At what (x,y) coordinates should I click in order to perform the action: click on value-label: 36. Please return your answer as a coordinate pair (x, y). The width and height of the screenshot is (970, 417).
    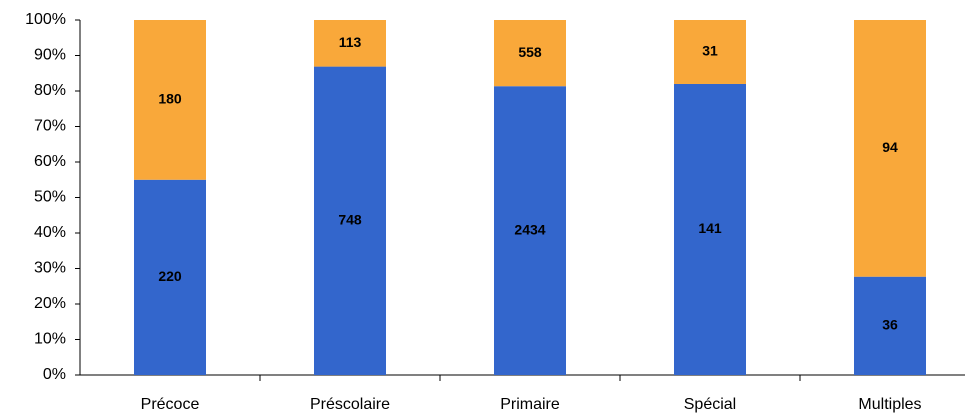
    Looking at the image, I should click on (890, 325).